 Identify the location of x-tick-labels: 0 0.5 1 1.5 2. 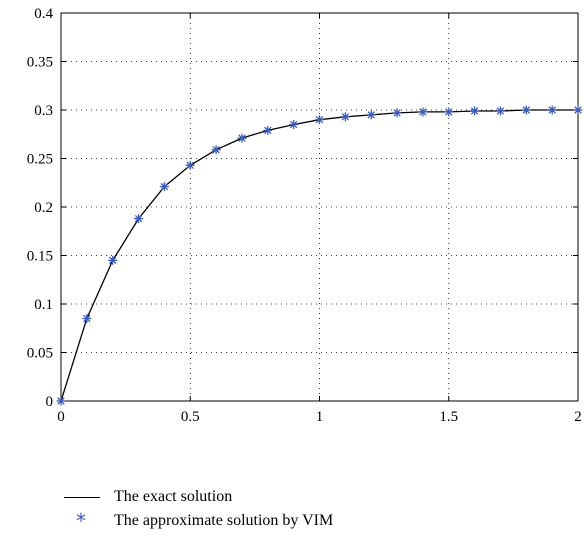
(319, 417).